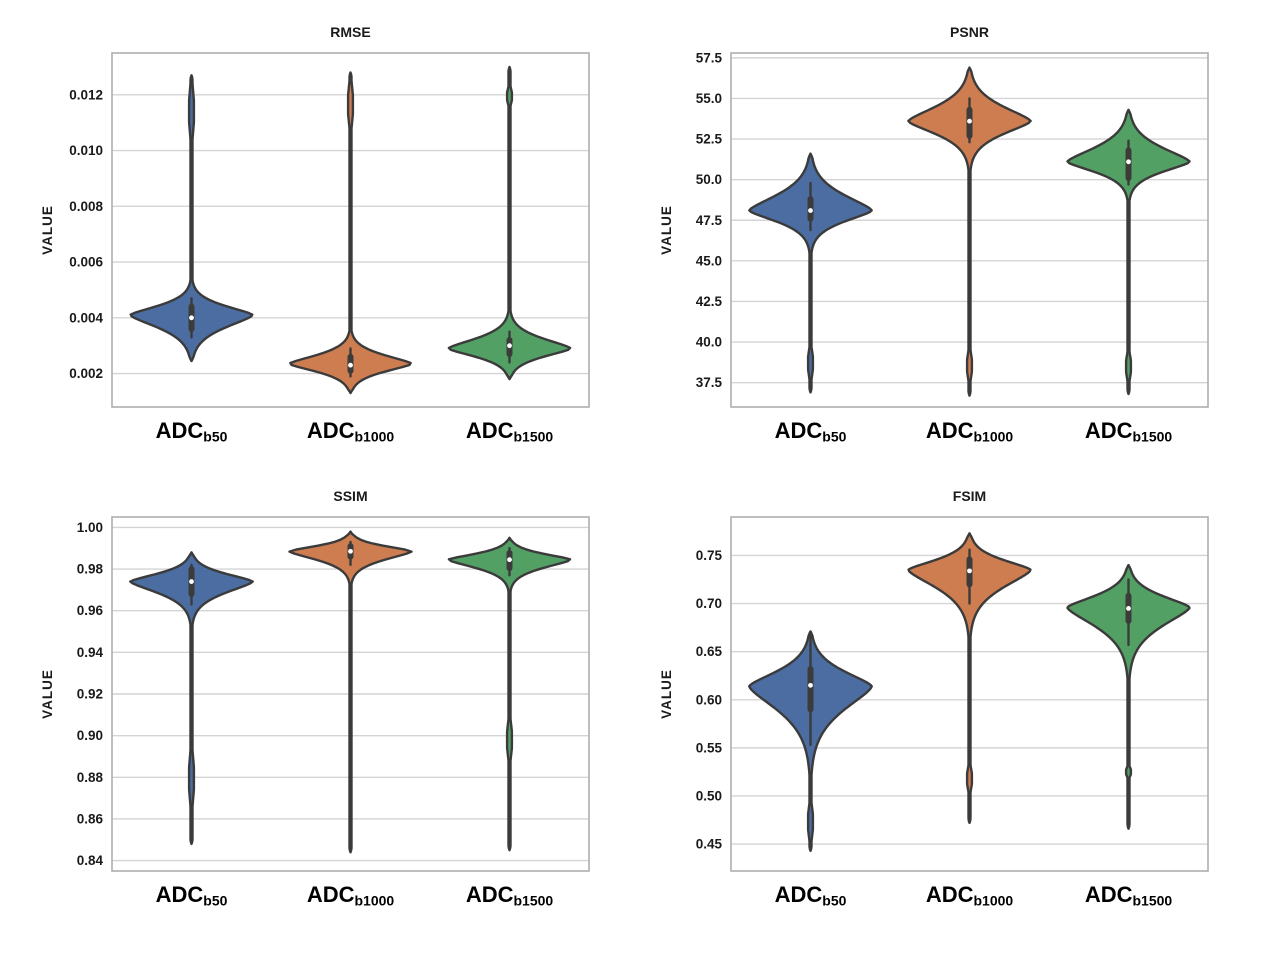 This screenshot has height=954, width=1269. What do you see at coordinates (90, 569) in the screenshot?
I see `y-tick-label: 0.98` at bounding box center [90, 569].